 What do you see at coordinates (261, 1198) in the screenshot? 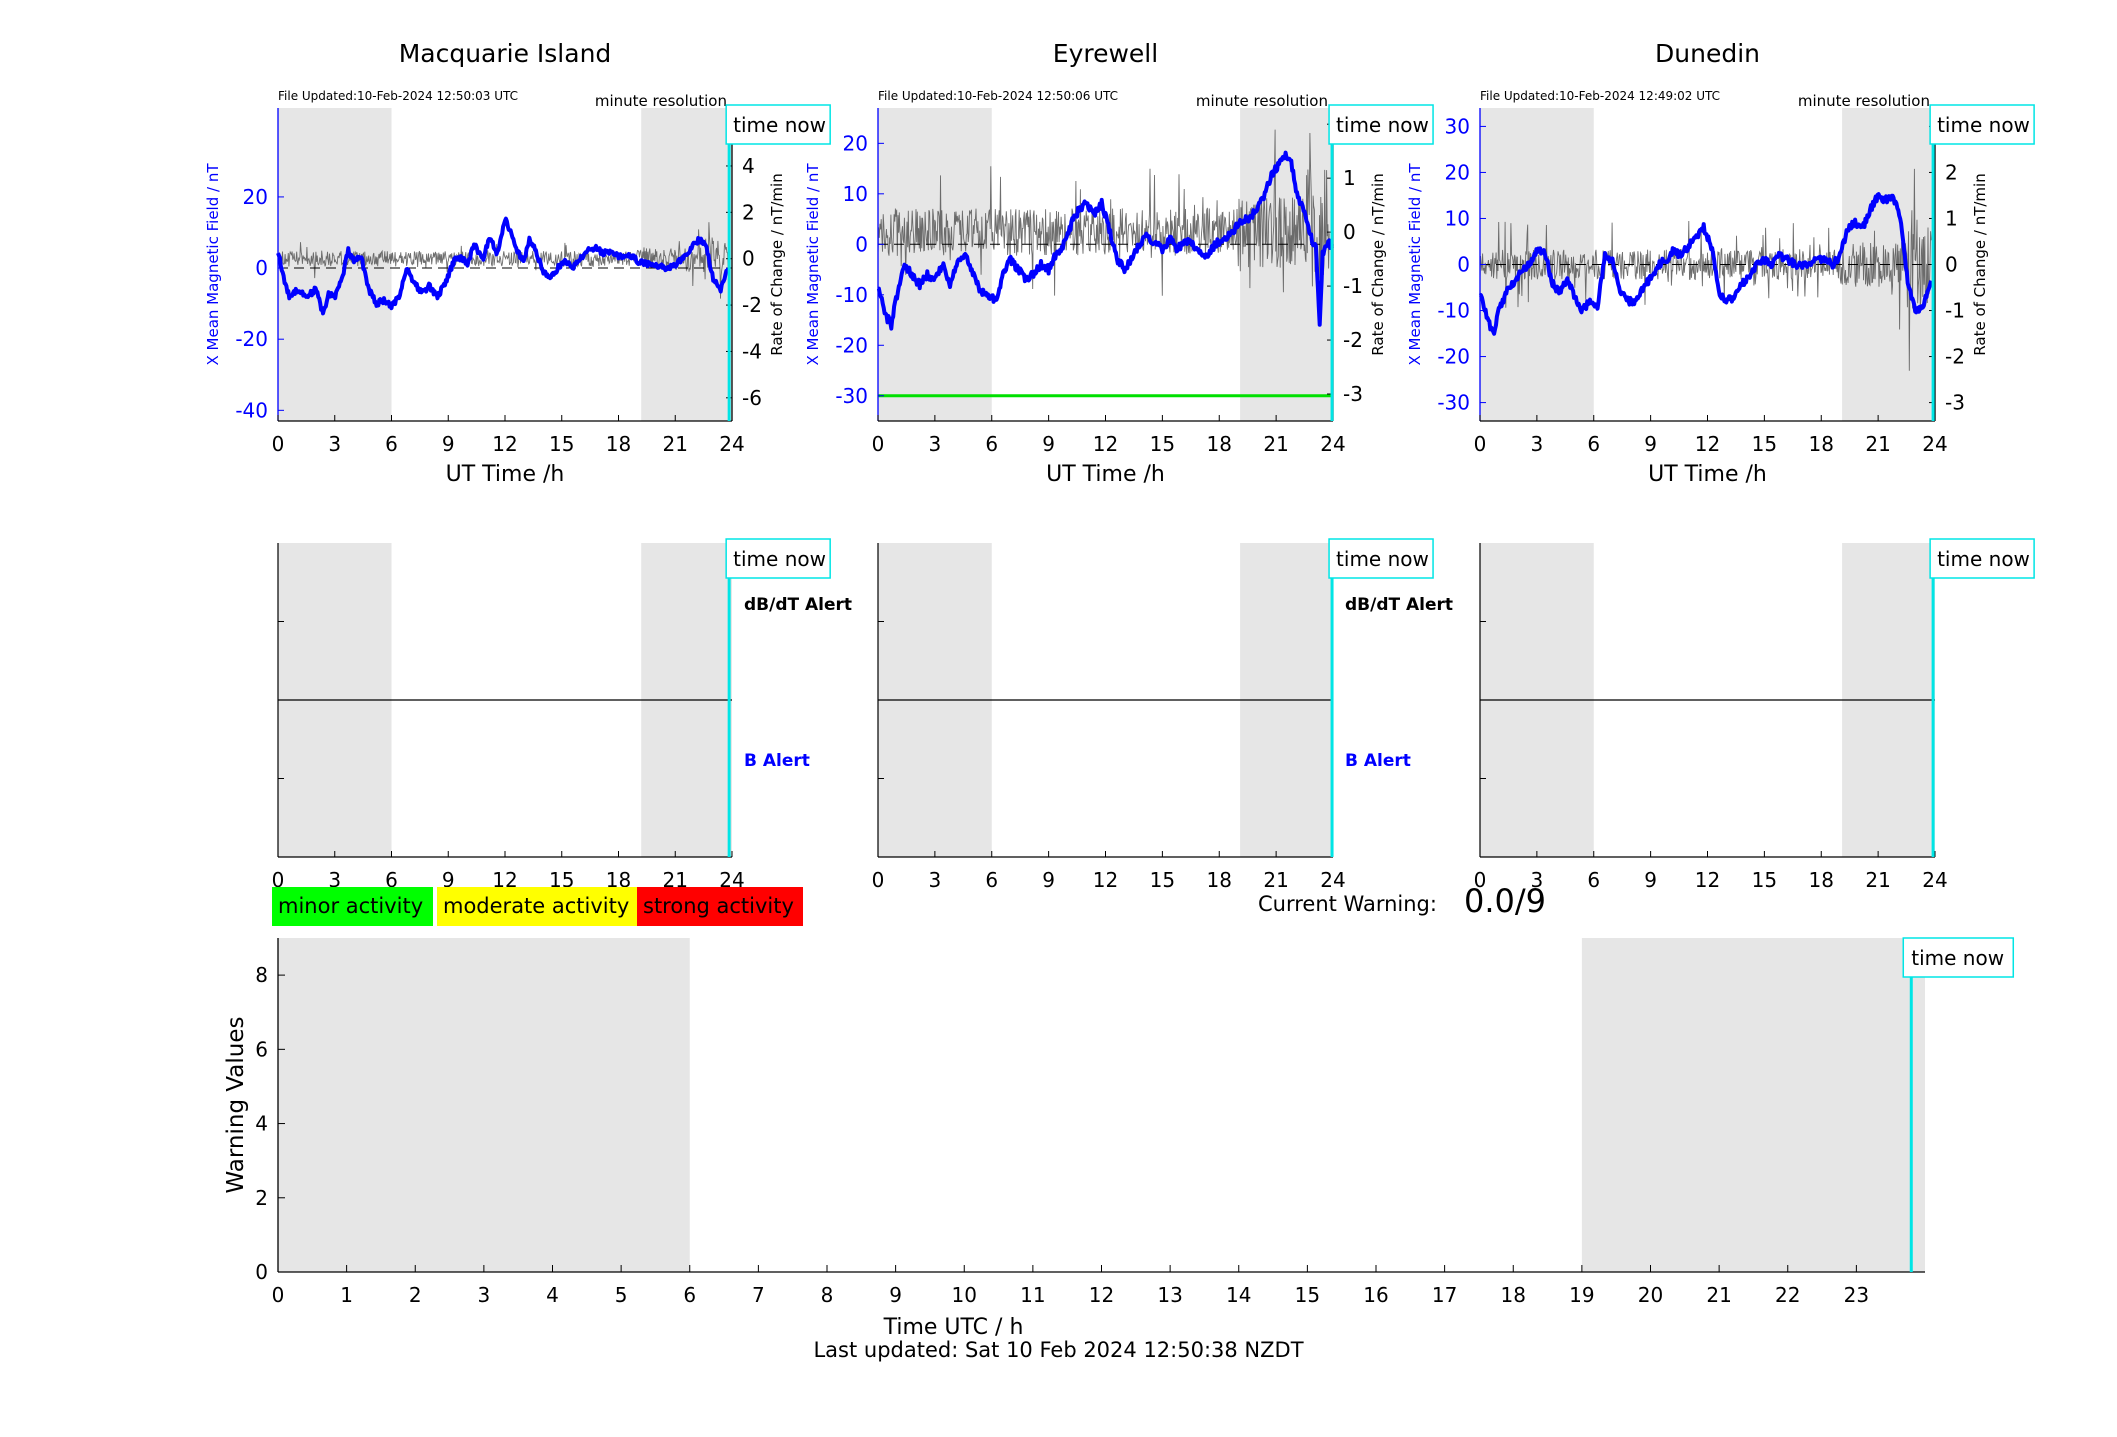
I see `warning-y-tick-label: 2` at bounding box center [261, 1198].